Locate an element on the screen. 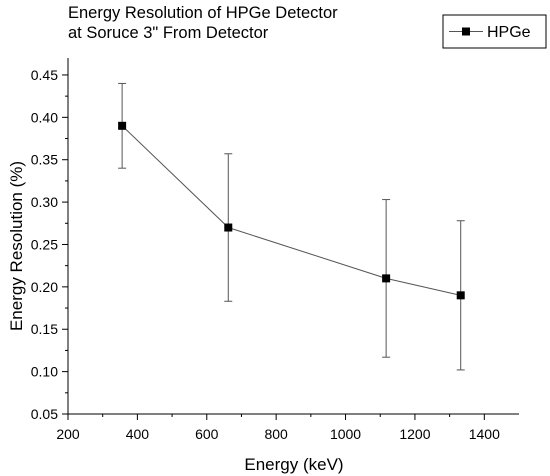 Image resolution: width=550 pixels, height=476 pixels. legend: HPGe is located at coordinates (494, 31).